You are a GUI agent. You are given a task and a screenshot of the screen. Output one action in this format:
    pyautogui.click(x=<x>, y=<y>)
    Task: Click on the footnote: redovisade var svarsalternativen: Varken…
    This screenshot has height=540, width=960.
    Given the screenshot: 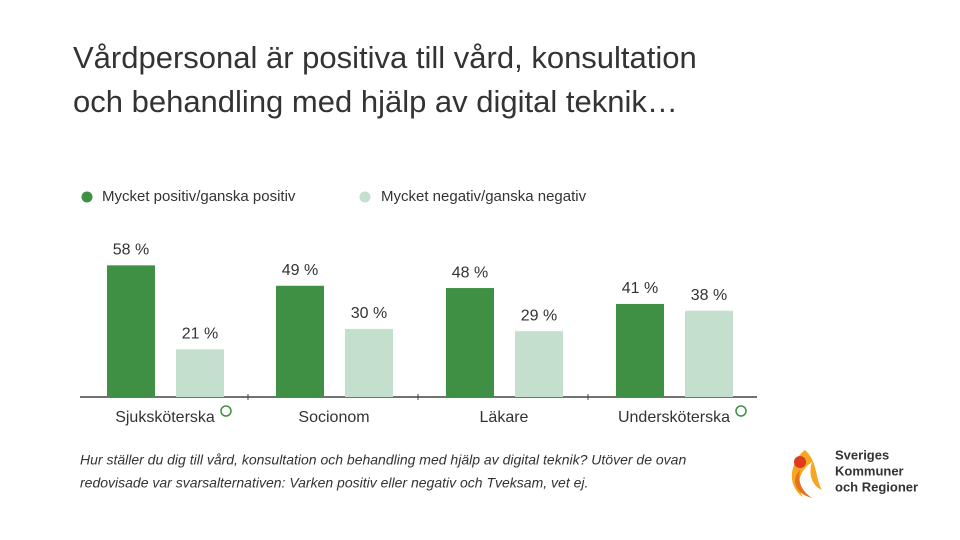 What is the action you would take?
    pyautogui.click(x=334, y=483)
    